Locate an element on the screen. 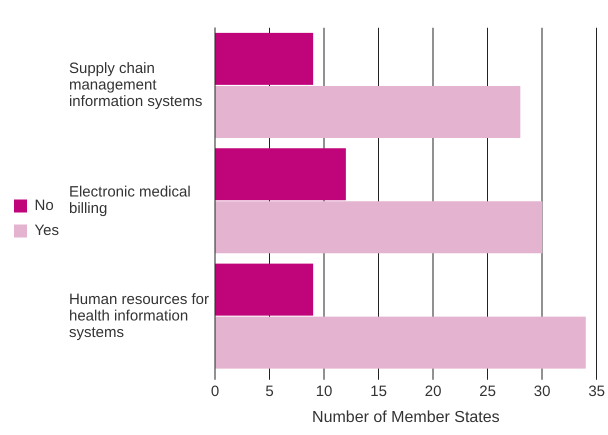  y-tick-label: Supply chain management information systems is located at coordinates (135, 85).